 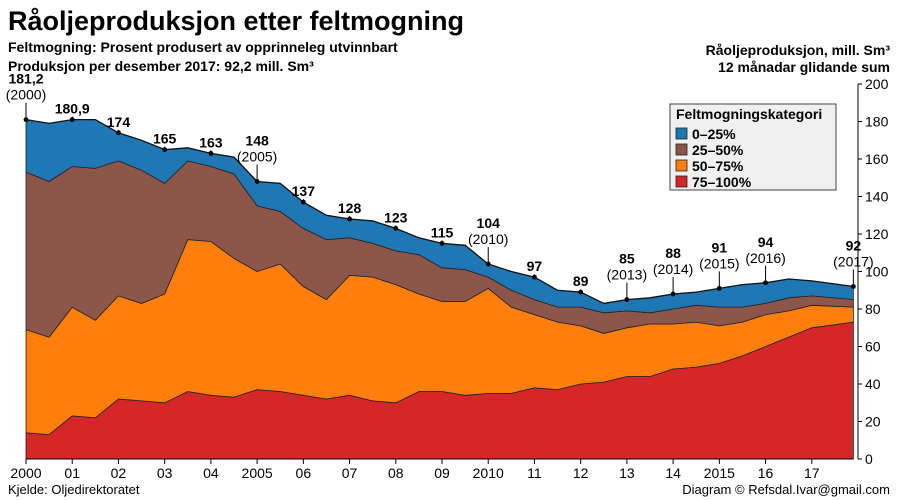 What do you see at coordinates (396, 217) in the screenshot?
I see `annotation-value: 123` at bounding box center [396, 217].